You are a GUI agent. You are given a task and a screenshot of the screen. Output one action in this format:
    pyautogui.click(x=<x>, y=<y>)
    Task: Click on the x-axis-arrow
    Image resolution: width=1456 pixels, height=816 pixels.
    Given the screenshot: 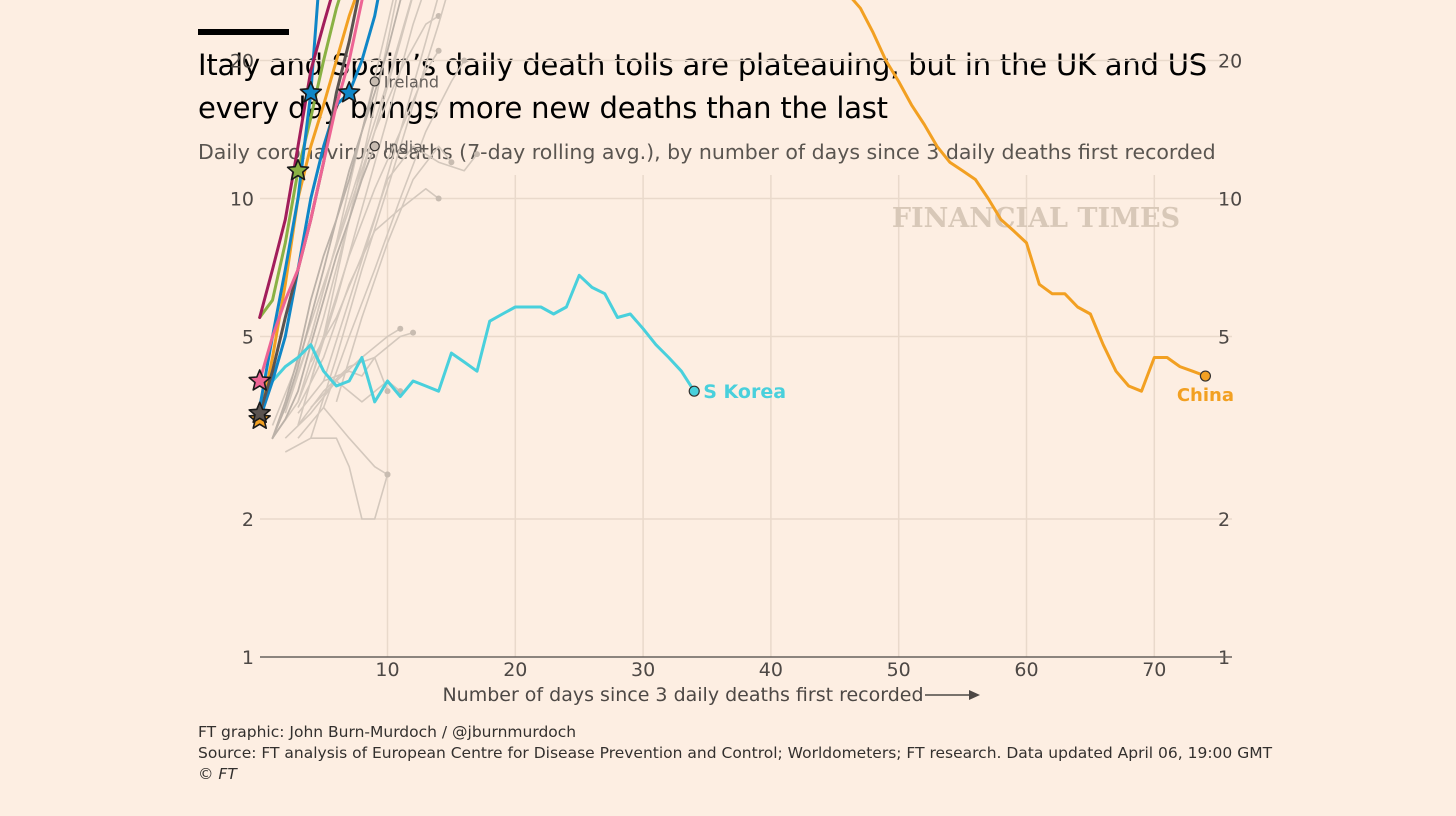 What is the action you would take?
    pyautogui.click(x=952, y=695)
    